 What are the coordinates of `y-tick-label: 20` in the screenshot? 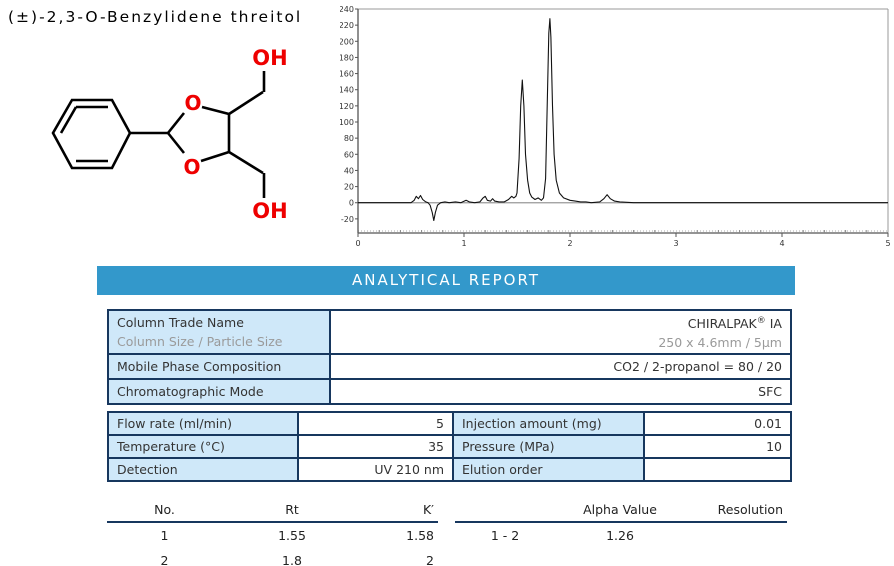 It's located at (349, 187).